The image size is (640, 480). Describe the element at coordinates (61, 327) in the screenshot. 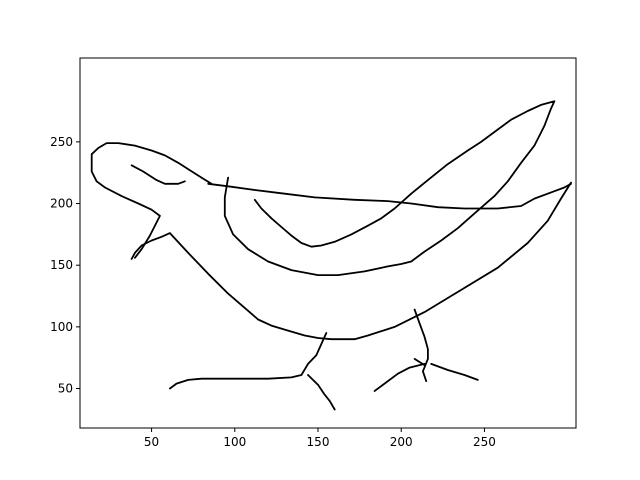

I see `y-tick-label: 100` at that location.